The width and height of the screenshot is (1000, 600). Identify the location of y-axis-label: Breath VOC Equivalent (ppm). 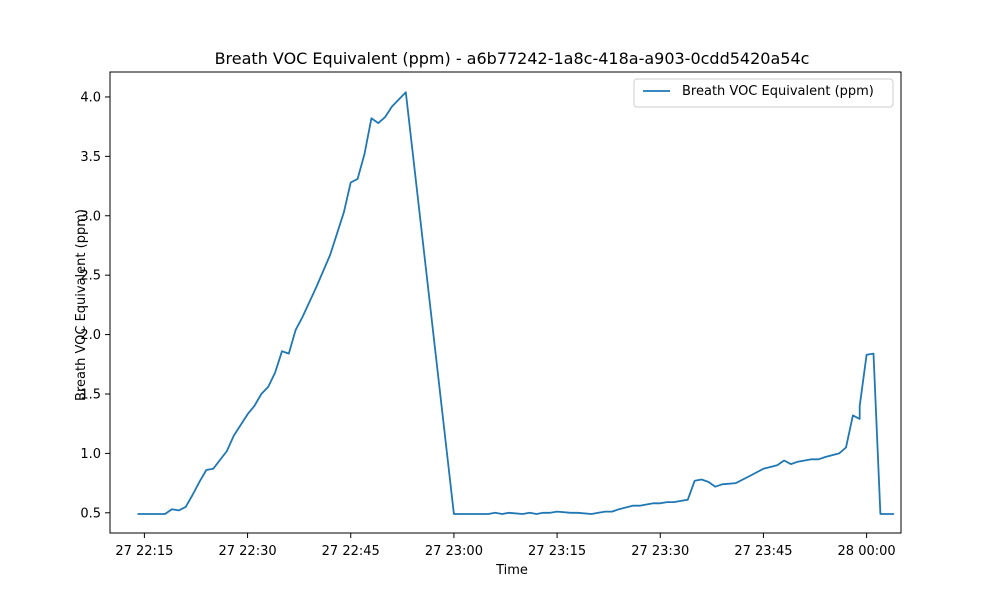
(81, 305).